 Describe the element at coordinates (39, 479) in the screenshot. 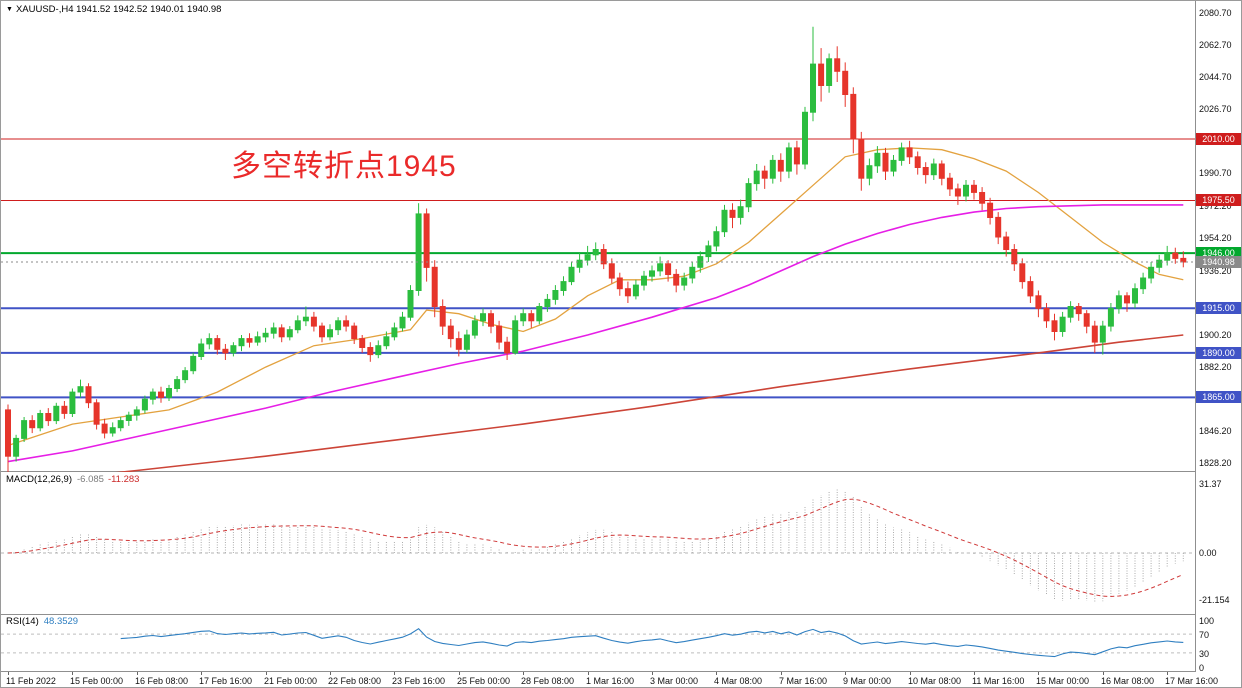

I see `macd-name: MACD(12,26,9)` at that location.